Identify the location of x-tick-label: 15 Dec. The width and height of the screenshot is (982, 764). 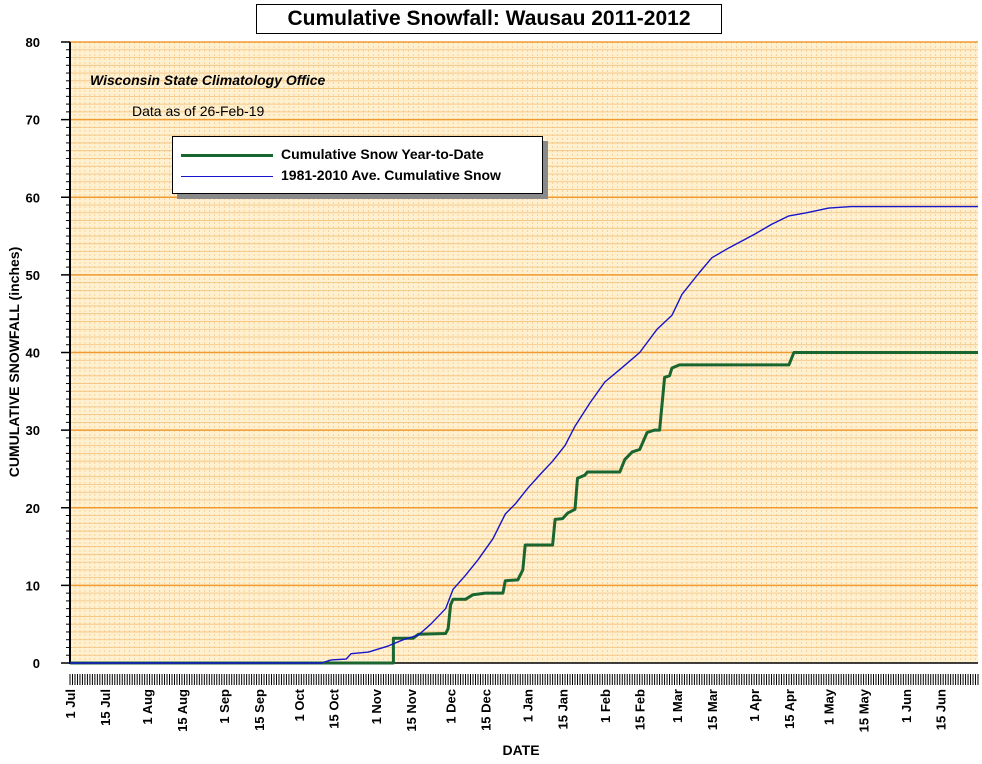
(485, 710).